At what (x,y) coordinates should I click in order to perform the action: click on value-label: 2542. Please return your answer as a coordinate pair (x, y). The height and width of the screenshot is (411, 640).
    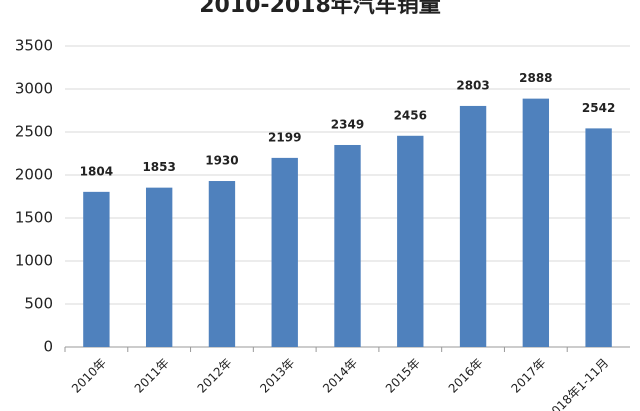
    Looking at the image, I should click on (598, 108).